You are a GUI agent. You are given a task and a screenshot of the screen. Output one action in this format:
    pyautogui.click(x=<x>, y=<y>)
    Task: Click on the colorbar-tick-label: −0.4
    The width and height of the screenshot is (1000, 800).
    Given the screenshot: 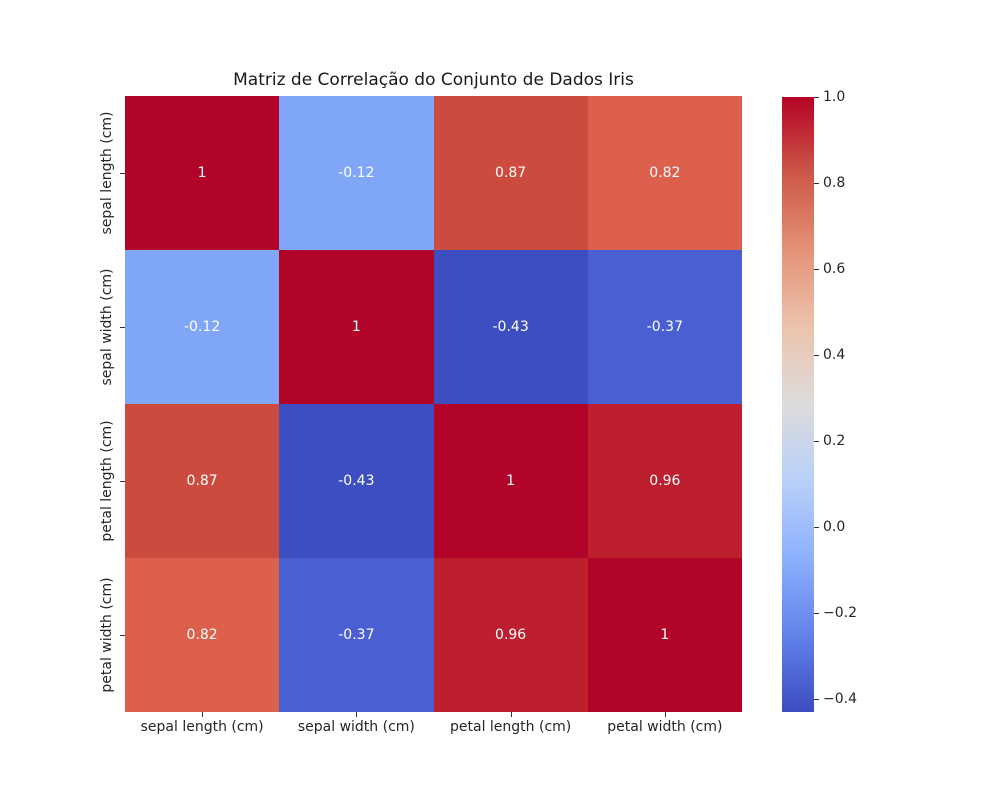 What is the action you would take?
    pyautogui.click(x=840, y=699)
    